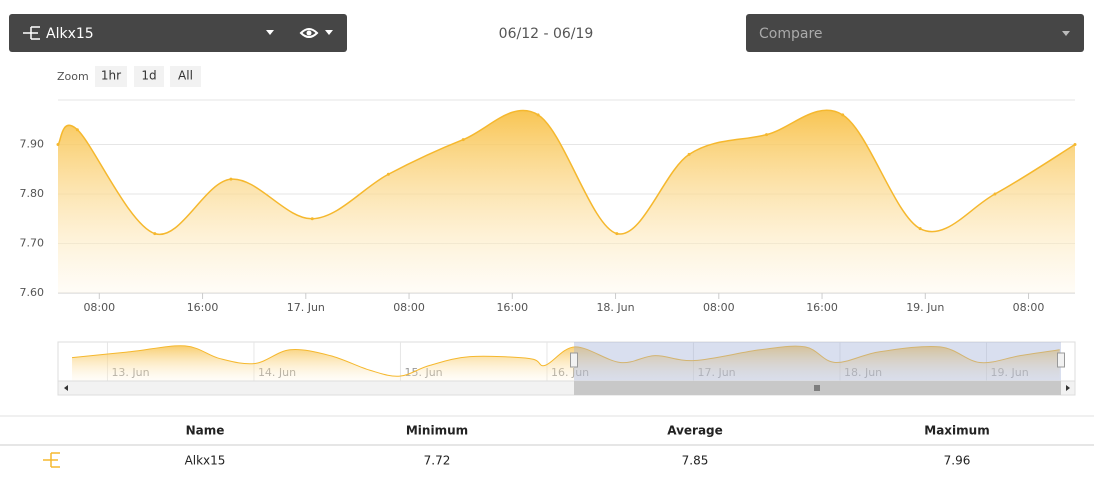  I want to click on series-select: Alkx15, so click(178, 33).